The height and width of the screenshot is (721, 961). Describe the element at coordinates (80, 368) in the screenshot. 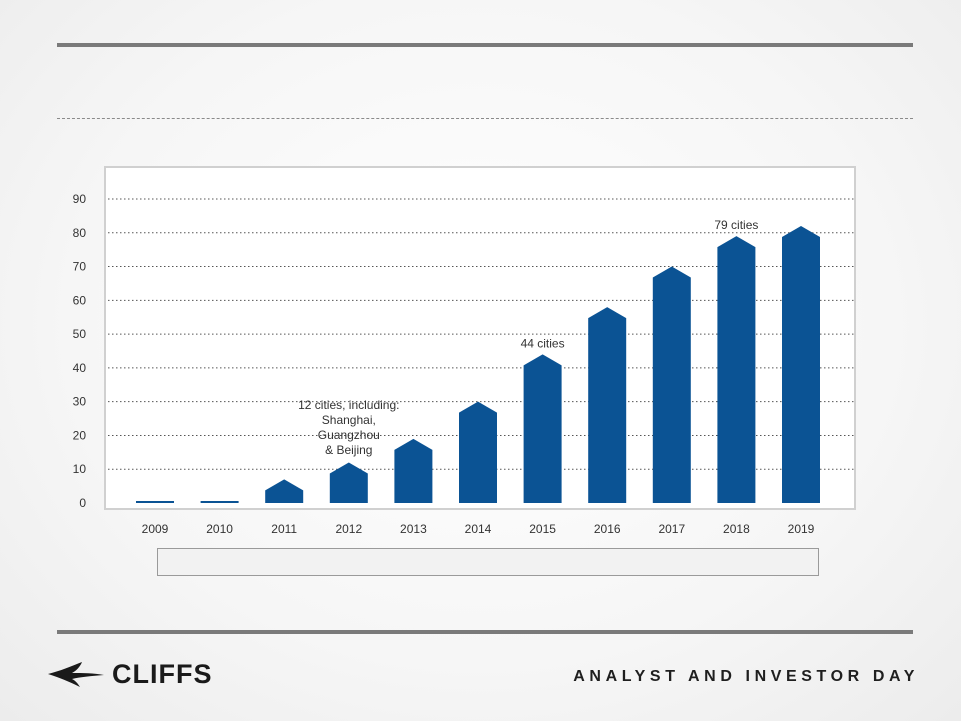

I see `y-tick-label: 40` at that location.